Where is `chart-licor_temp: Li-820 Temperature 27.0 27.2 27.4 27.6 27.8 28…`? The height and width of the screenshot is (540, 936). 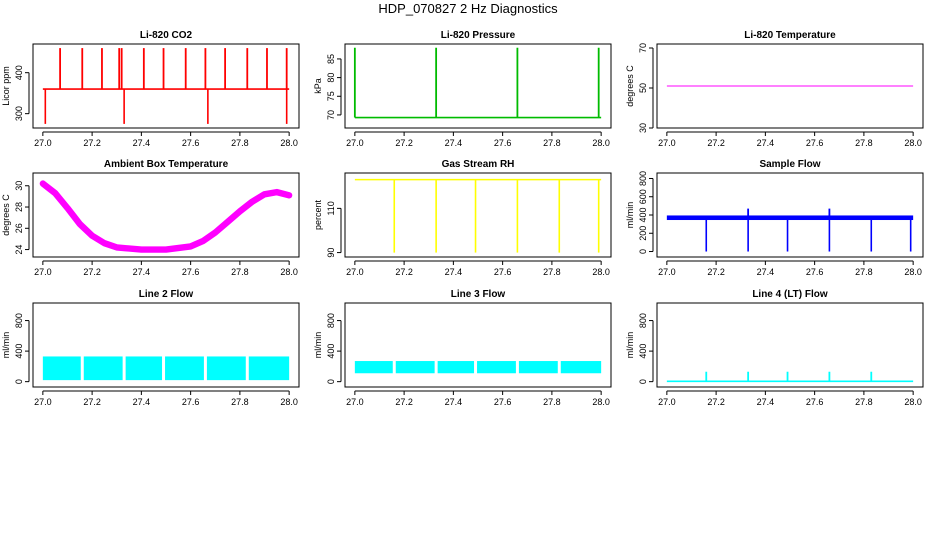
chart-licor_temp: Li-820 Temperature 27.0 27.2 27.4 27.6 27.8 28… is located at coordinates (774, 89).